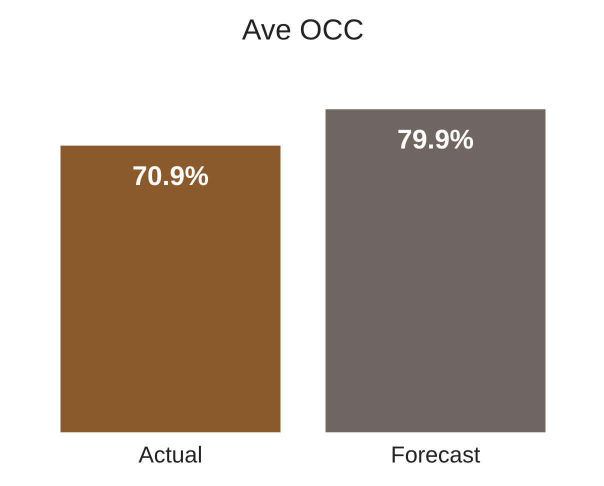 The width and height of the screenshot is (604, 486). Describe the element at coordinates (170, 176) in the screenshot. I see `data-label: 70.9%` at that location.